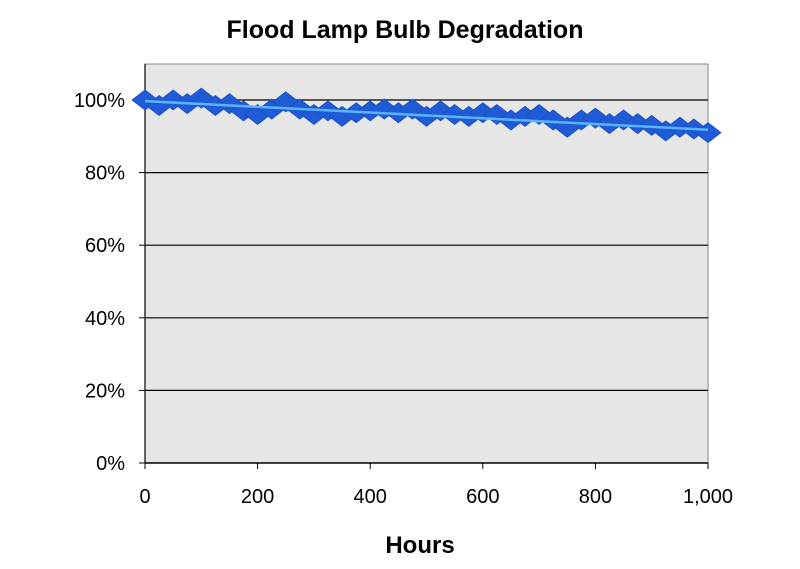  Describe the element at coordinates (99, 101) in the screenshot. I see `y-tick-label-5: 100%` at that location.